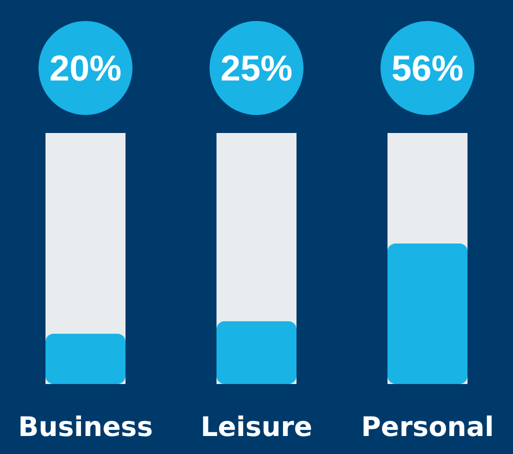  What do you see at coordinates (256, 68) in the screenshot?
I see `data-label: 25%` at bounding box center [256, 68].